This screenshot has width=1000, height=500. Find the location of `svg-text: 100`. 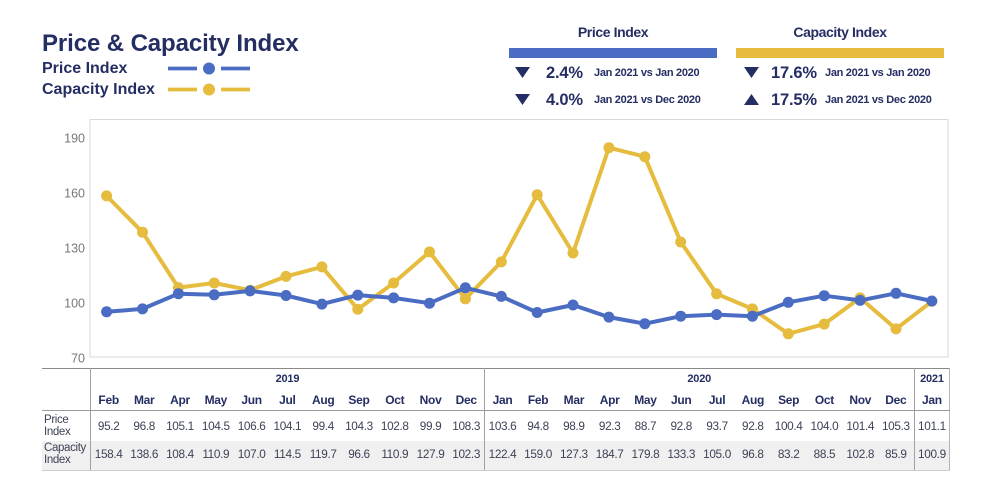

svg-text: 100 is located at coordinates (74, 304).